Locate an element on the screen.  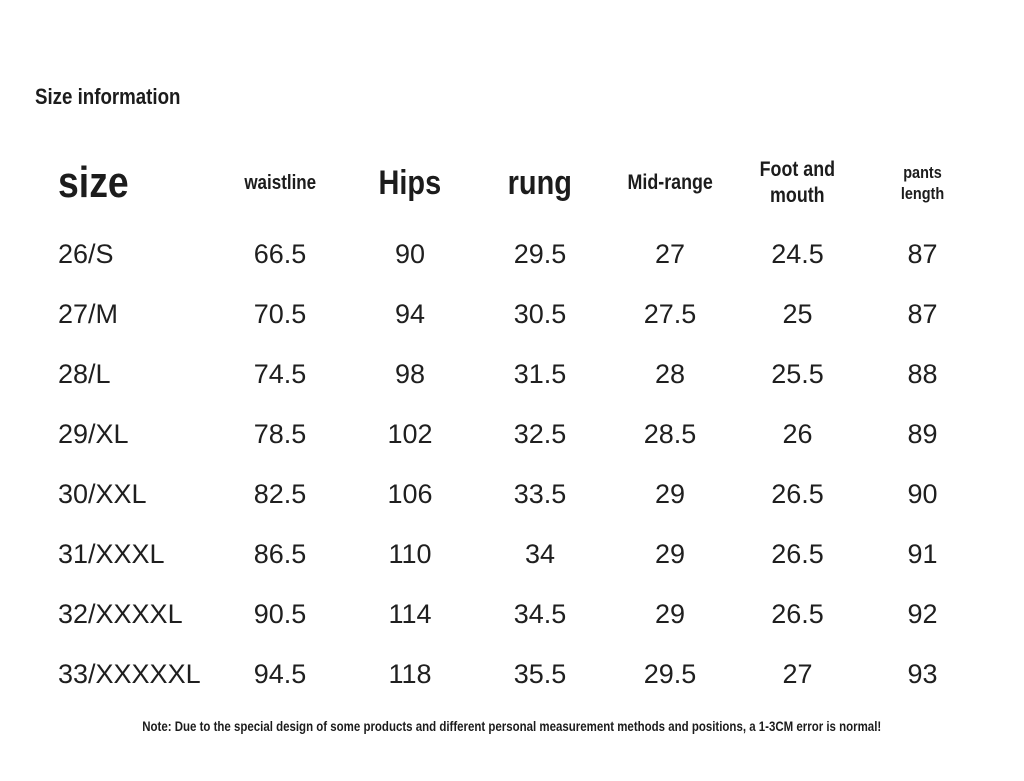
rung-cell: 30.5 is located at coordinates (540, 313).